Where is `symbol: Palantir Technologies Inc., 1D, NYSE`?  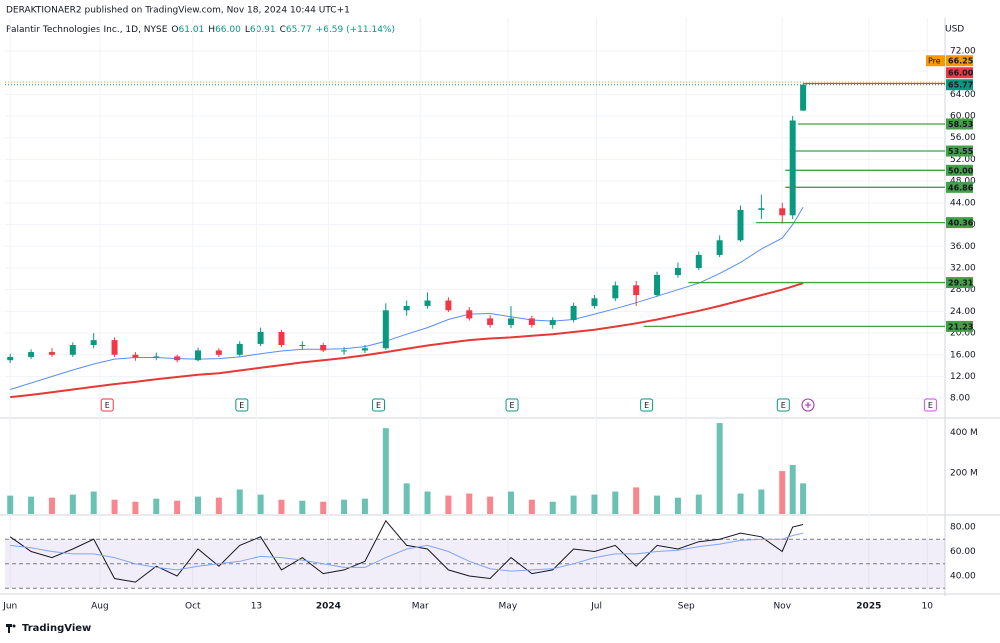
symbol: Palantir Technologies Inc., 1D, NYSE is located at coordinates (87, 30).